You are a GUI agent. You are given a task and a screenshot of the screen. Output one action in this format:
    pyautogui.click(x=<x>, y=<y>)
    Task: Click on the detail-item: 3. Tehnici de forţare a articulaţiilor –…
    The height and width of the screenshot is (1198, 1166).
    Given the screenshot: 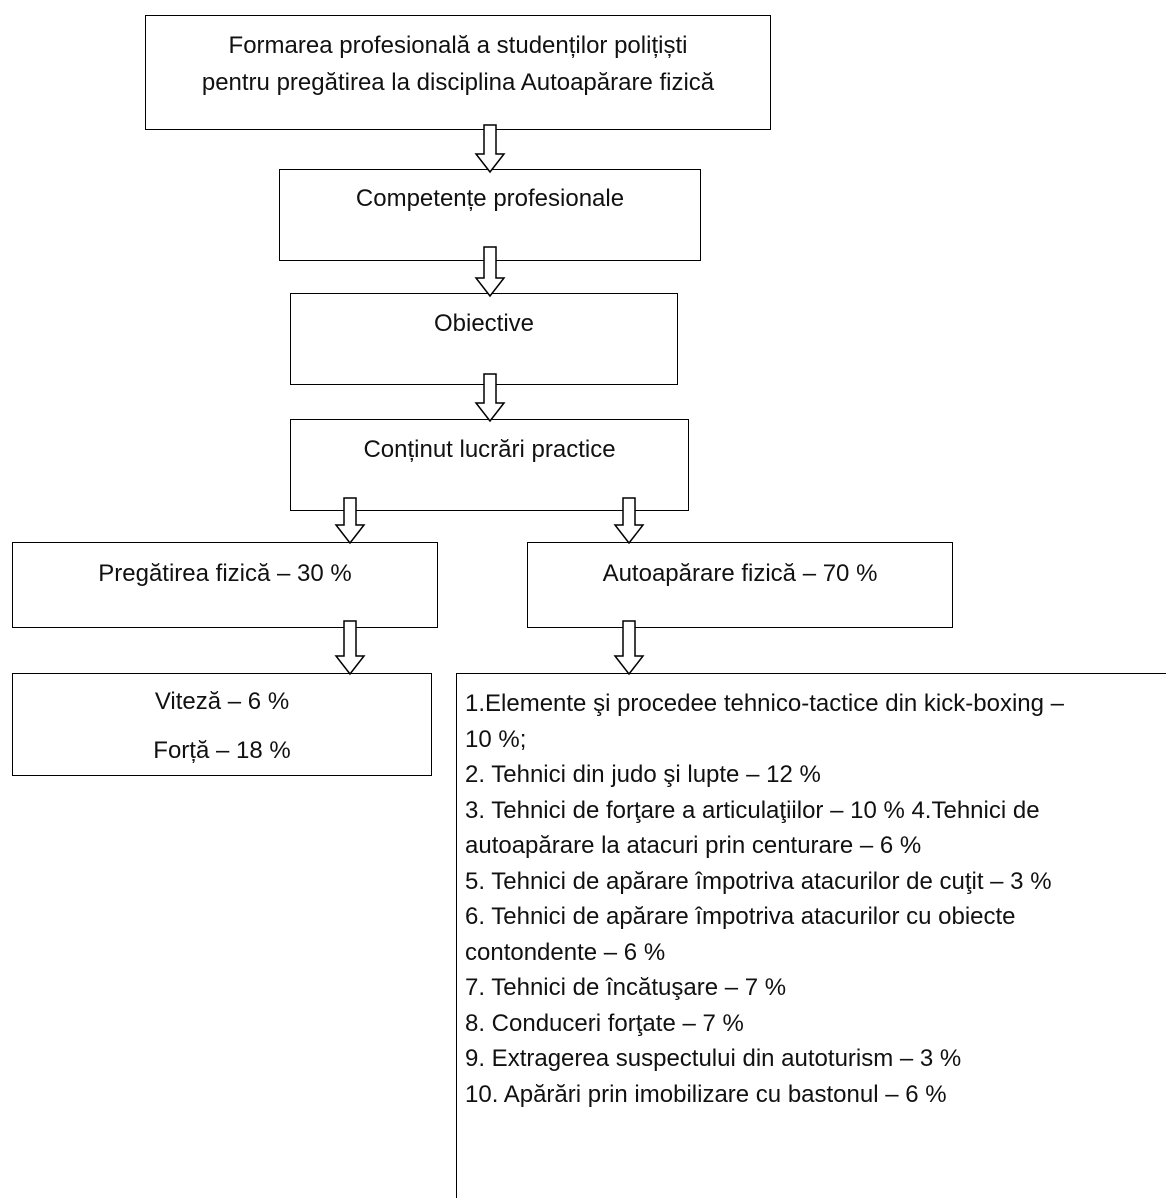 What is the action you would take?
    pyautogui.click(x=752, y=810)
    